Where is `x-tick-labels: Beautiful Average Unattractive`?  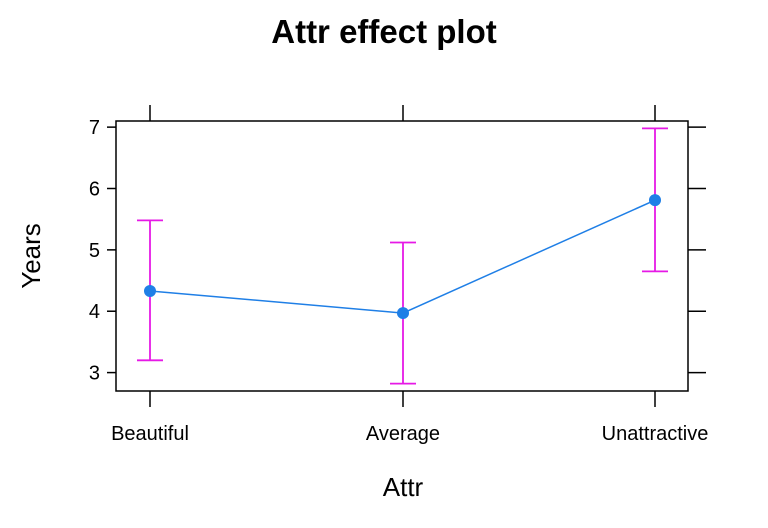
x-tick-labels: Beautiful Average Unattractive is located at coordinates (409, 434).